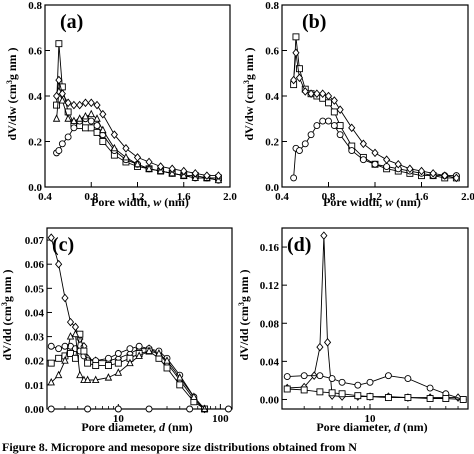 This screenshot has height=454, width=474. I want to click on panel-letter-d: (d), so click(299, 245).